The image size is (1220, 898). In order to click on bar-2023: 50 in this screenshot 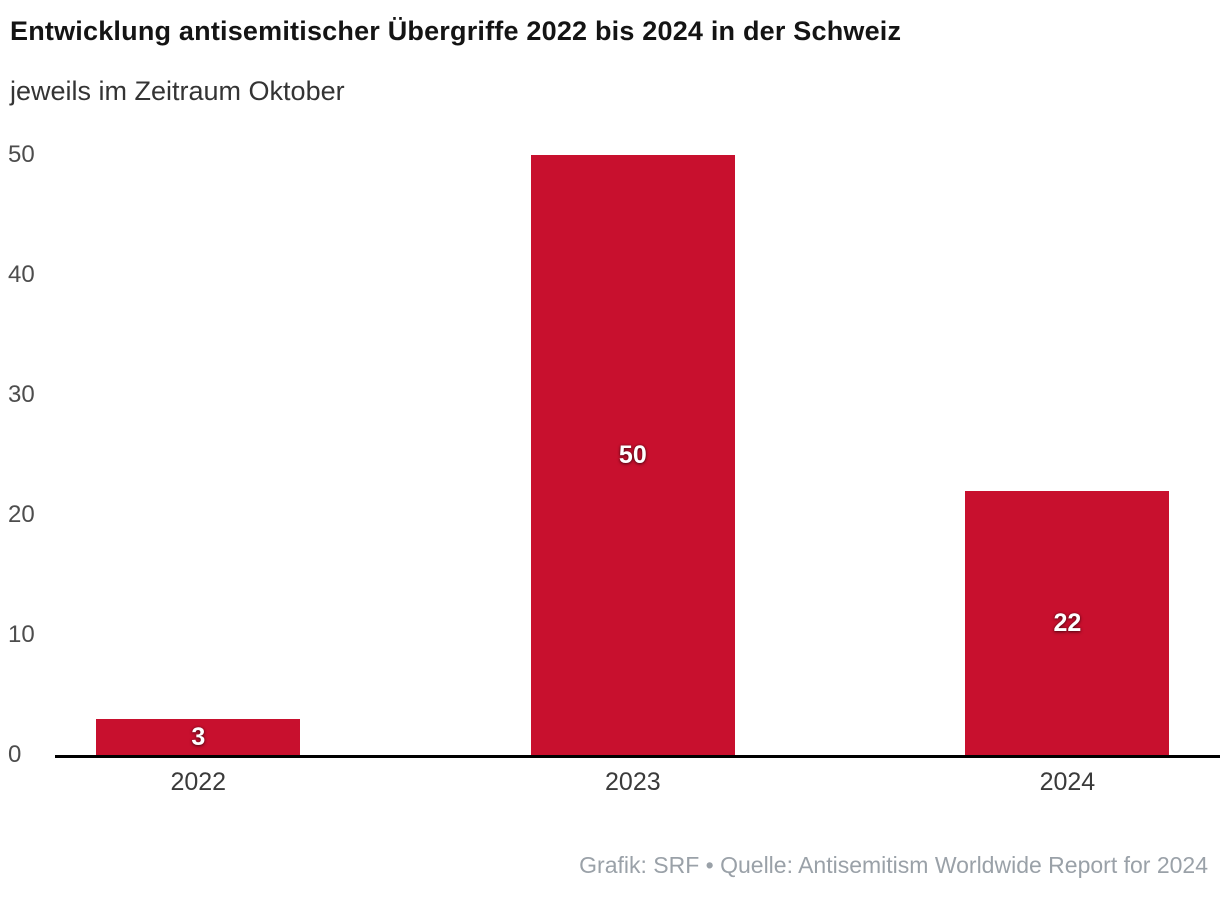, I will do `click(632, 455)`.